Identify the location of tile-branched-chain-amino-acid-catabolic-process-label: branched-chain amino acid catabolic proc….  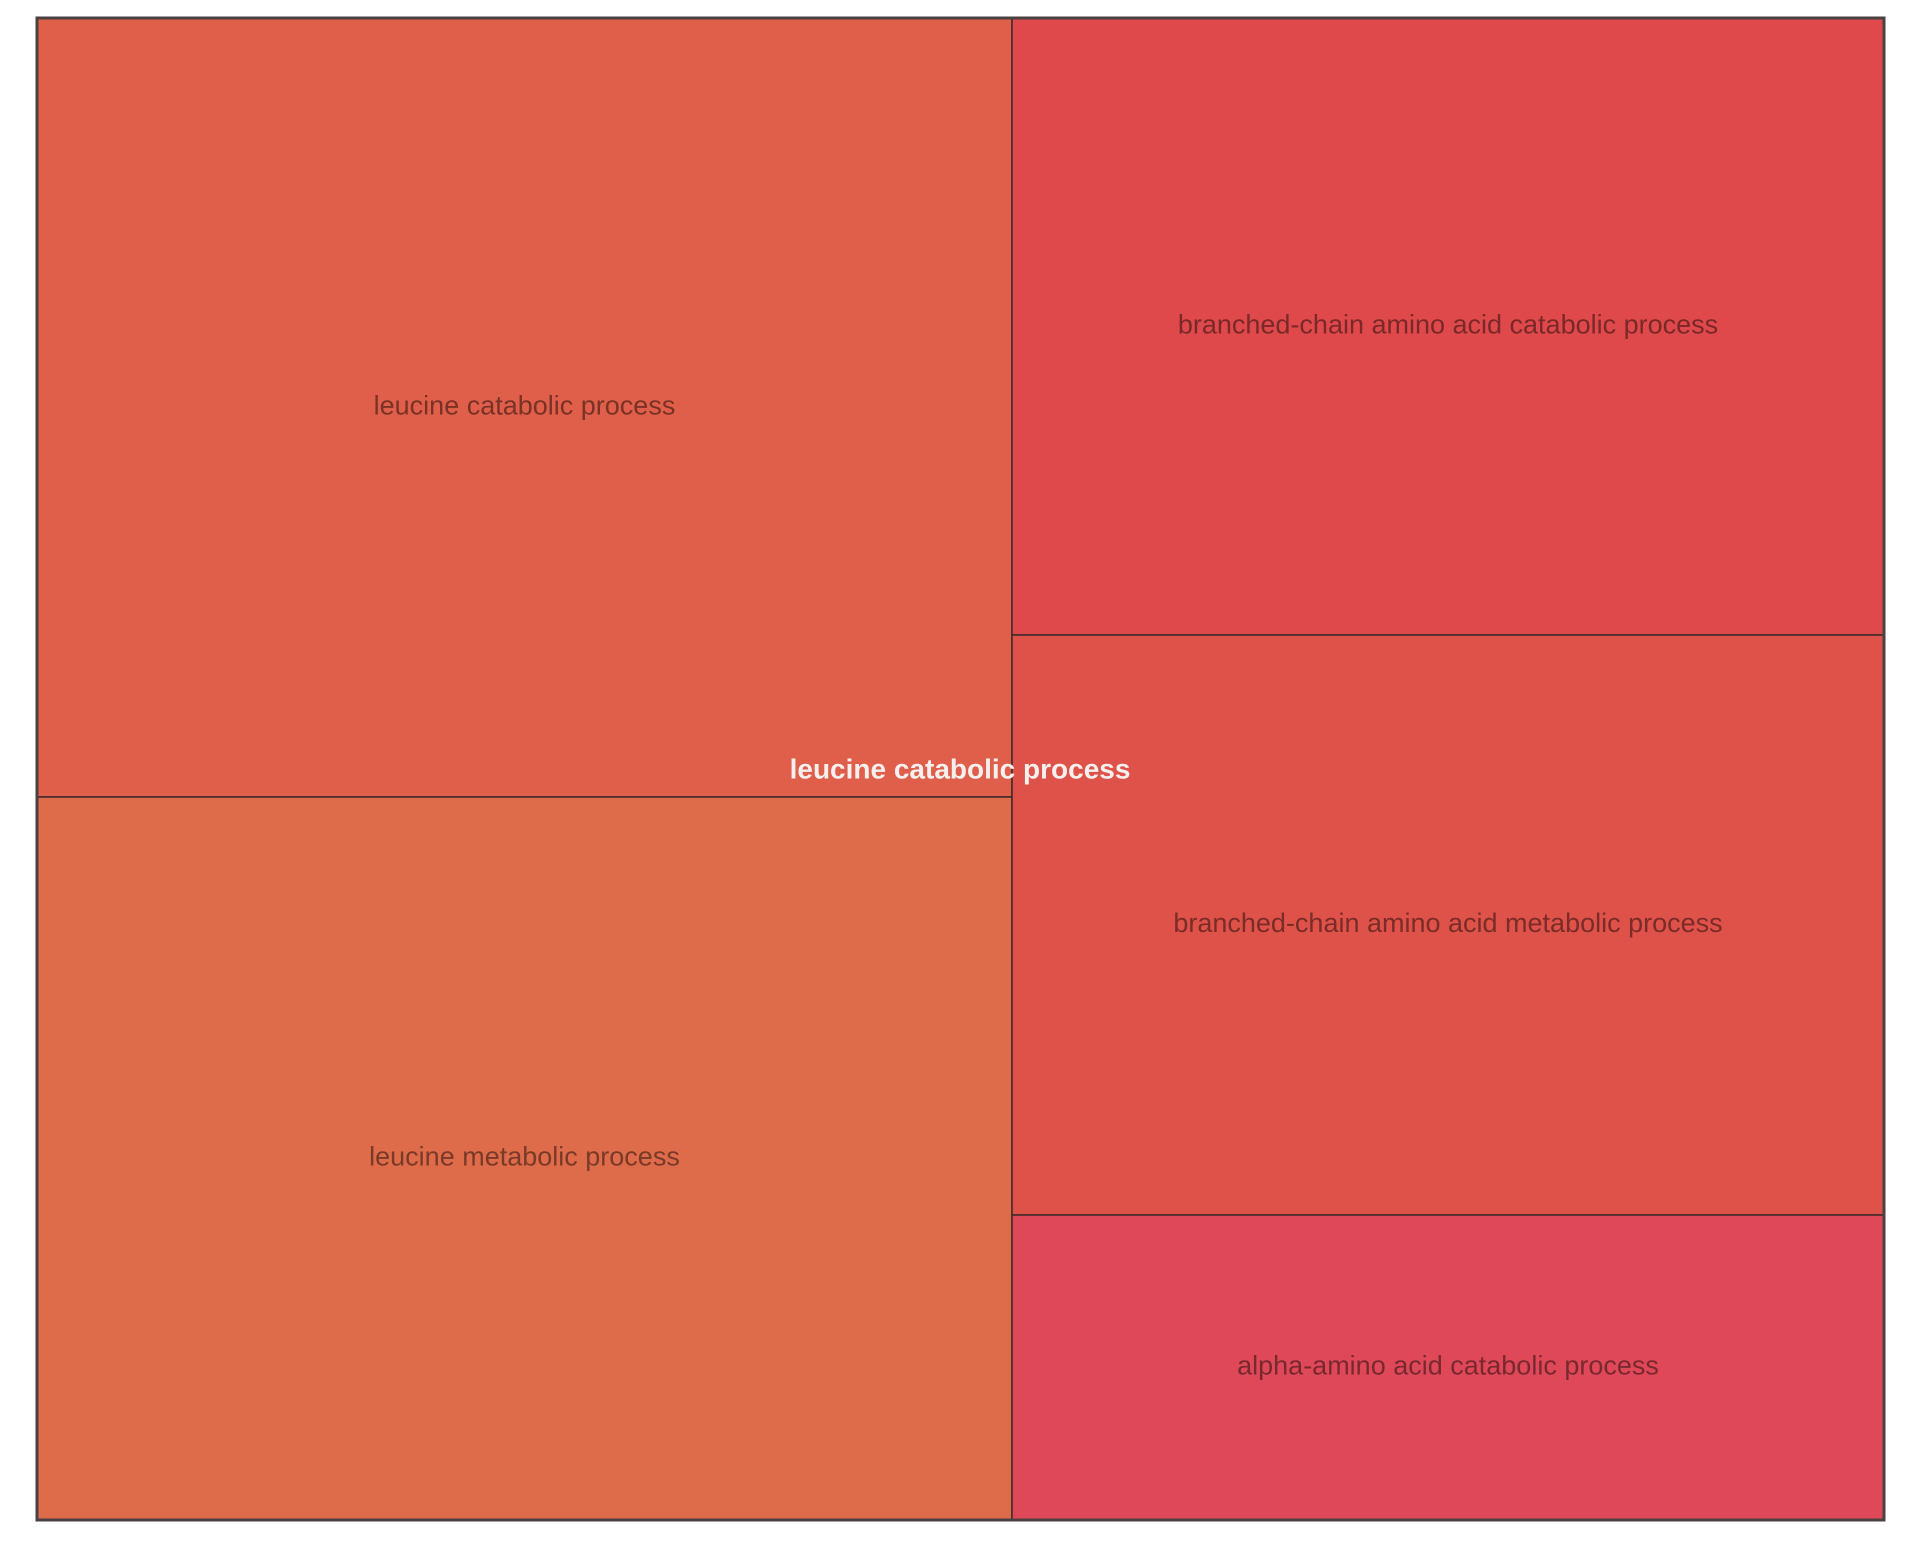
(1448, 325).